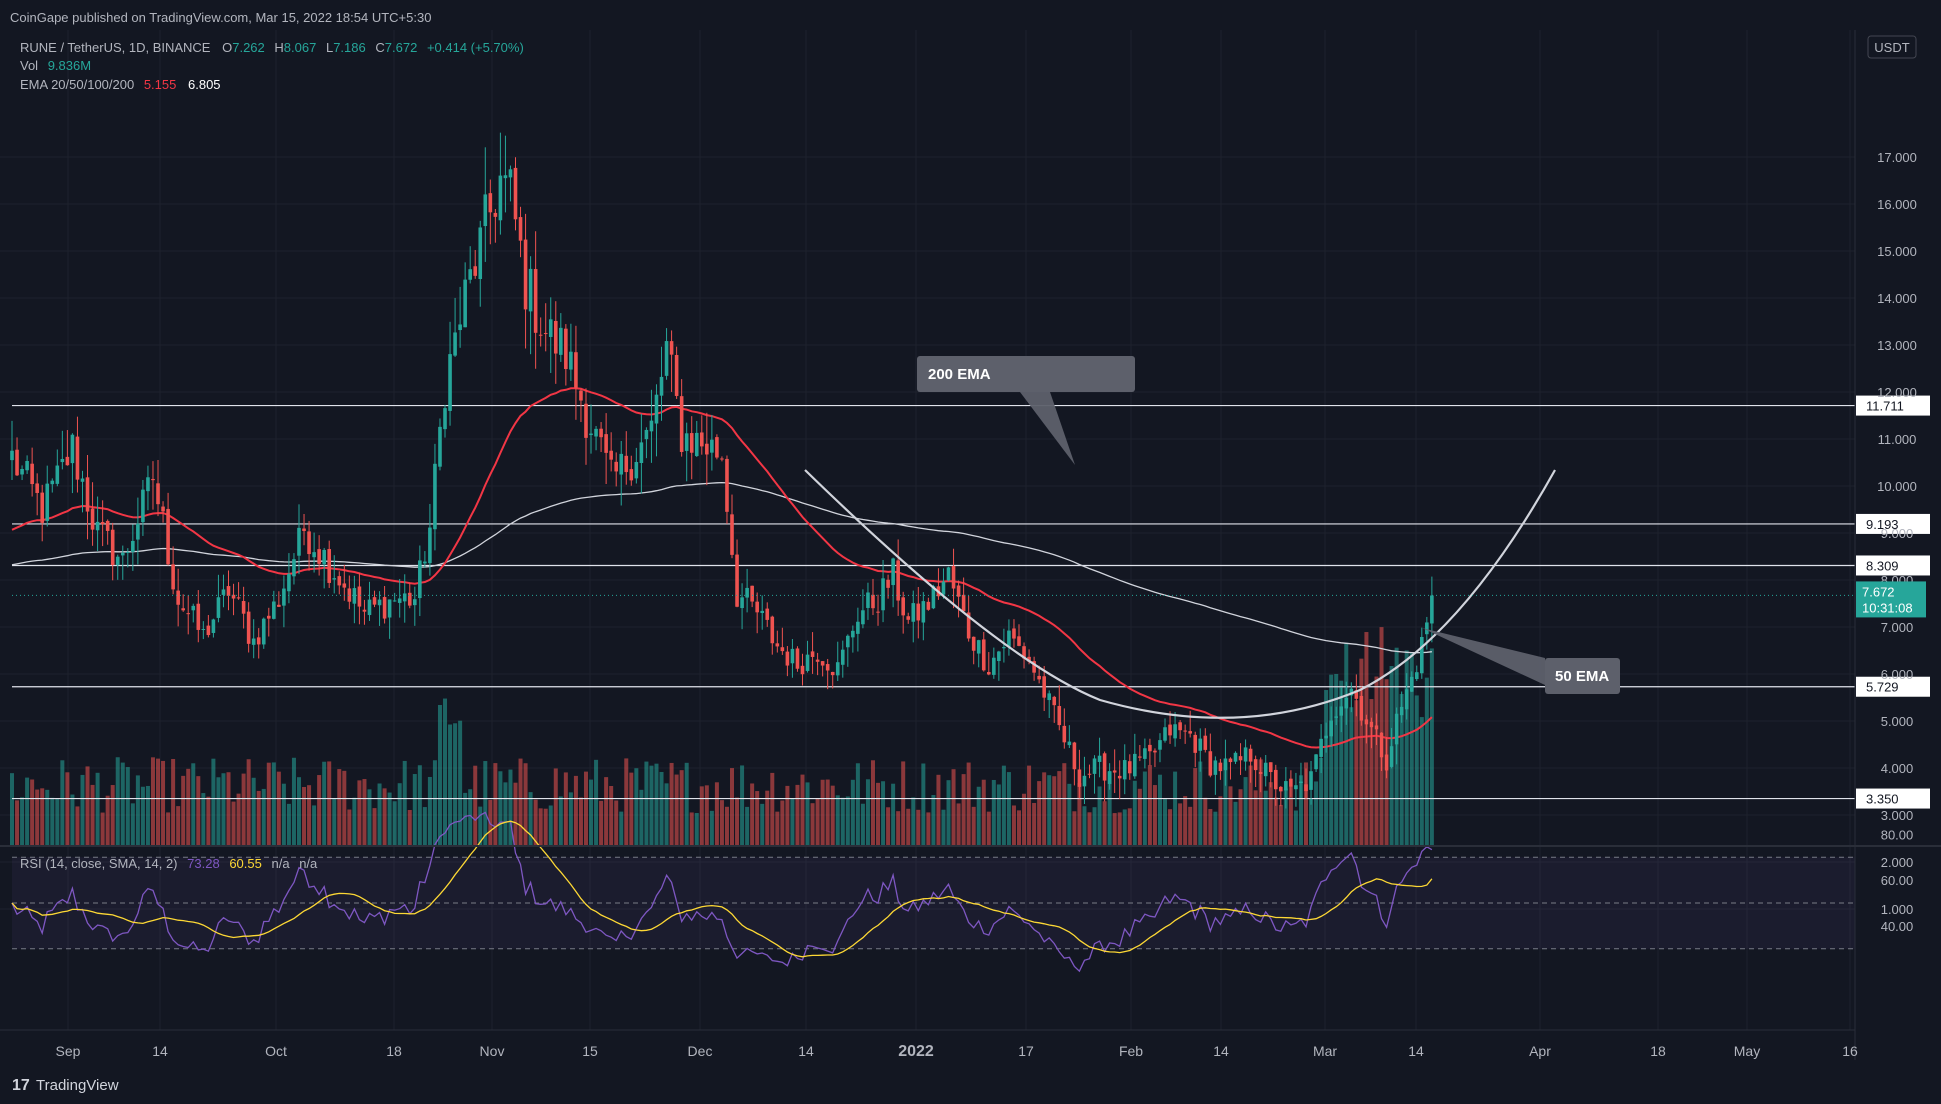 This screenshot has width=1941, height=1104. Describe the element at coordinates (1325, 1051) in the screenshot. I see `time-tick-12: Mar` at that location.